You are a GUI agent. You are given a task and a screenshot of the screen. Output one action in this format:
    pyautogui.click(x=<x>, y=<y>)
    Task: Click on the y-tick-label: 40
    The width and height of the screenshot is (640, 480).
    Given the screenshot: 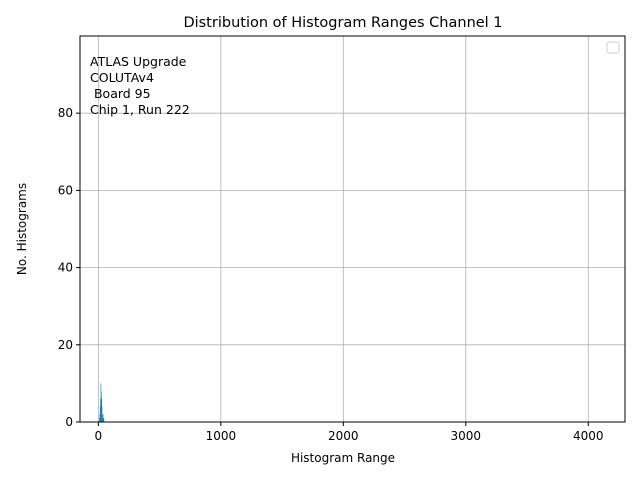 What is the action you would take?
    pyautogui.click(x=65, y=268)
    